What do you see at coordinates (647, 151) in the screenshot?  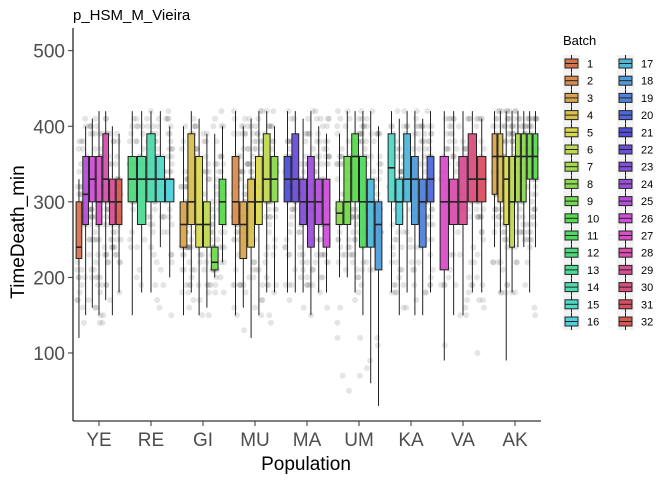 I see `legend-label: 22` at bounding box center [647, 151].